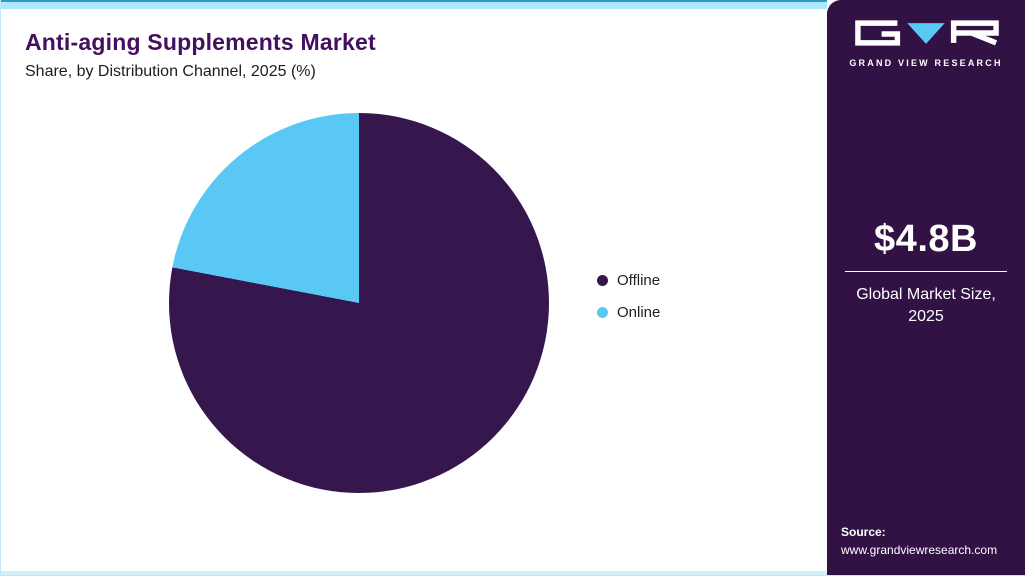  I want to click on source-block: Source: www.grandviewresearch.com, so click(926, 549).